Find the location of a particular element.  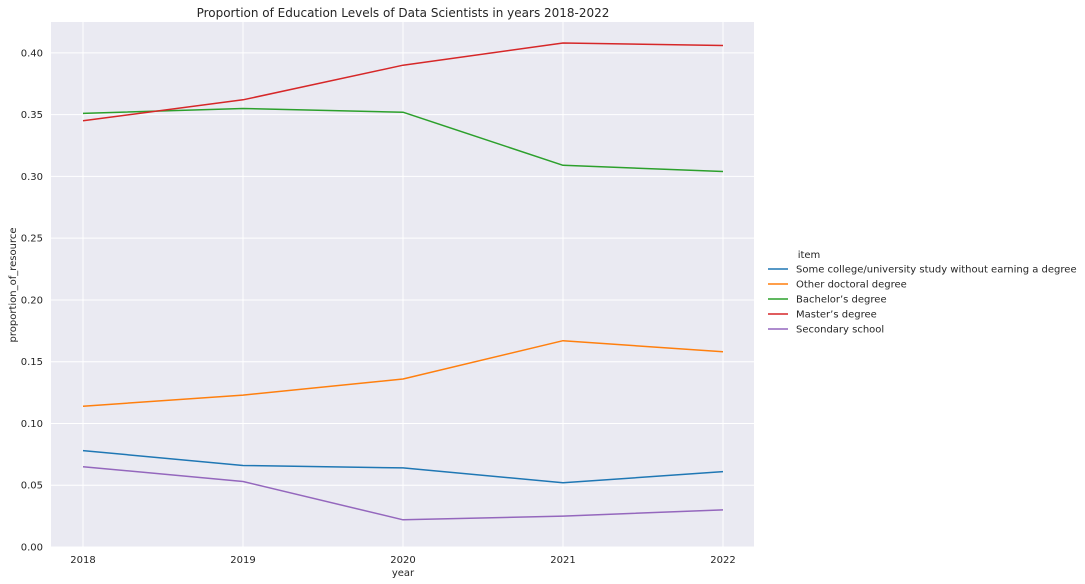

x-tick-label: 2022 is located at coordinates (722, 560).